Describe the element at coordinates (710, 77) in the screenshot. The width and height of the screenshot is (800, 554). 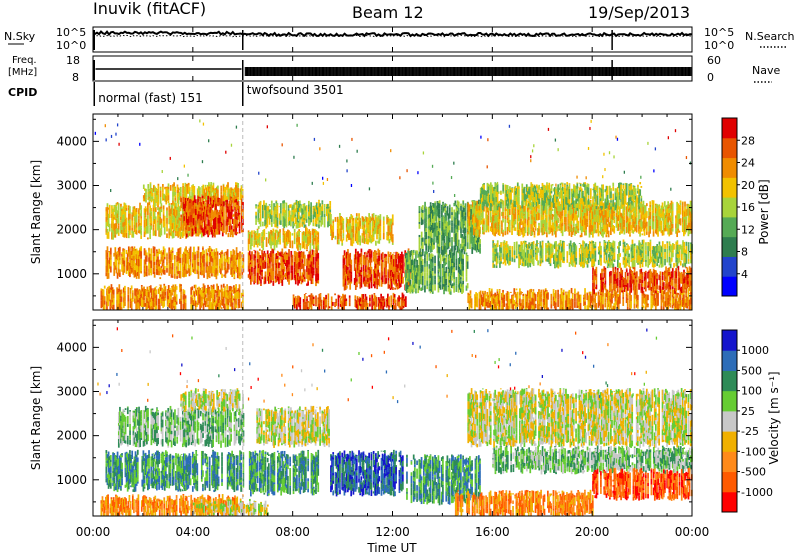
I see `nave-tick-bottom: 0` at that location.